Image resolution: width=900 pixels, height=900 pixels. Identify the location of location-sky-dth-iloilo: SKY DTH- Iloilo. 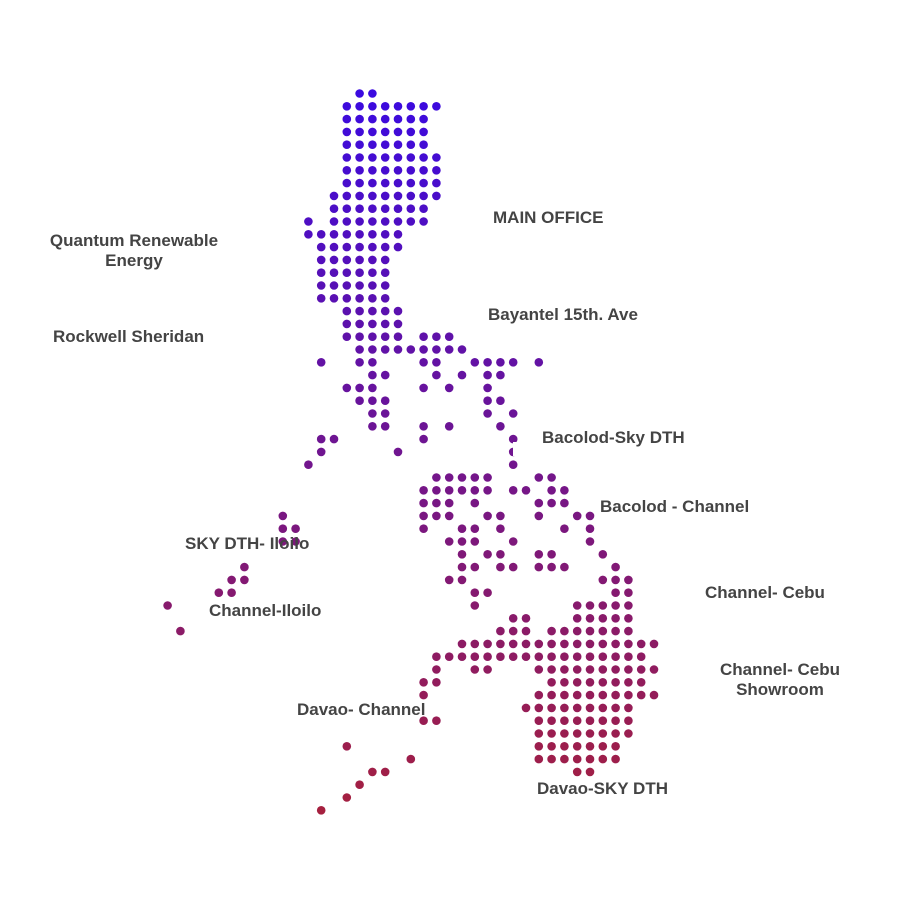
(247, 544).